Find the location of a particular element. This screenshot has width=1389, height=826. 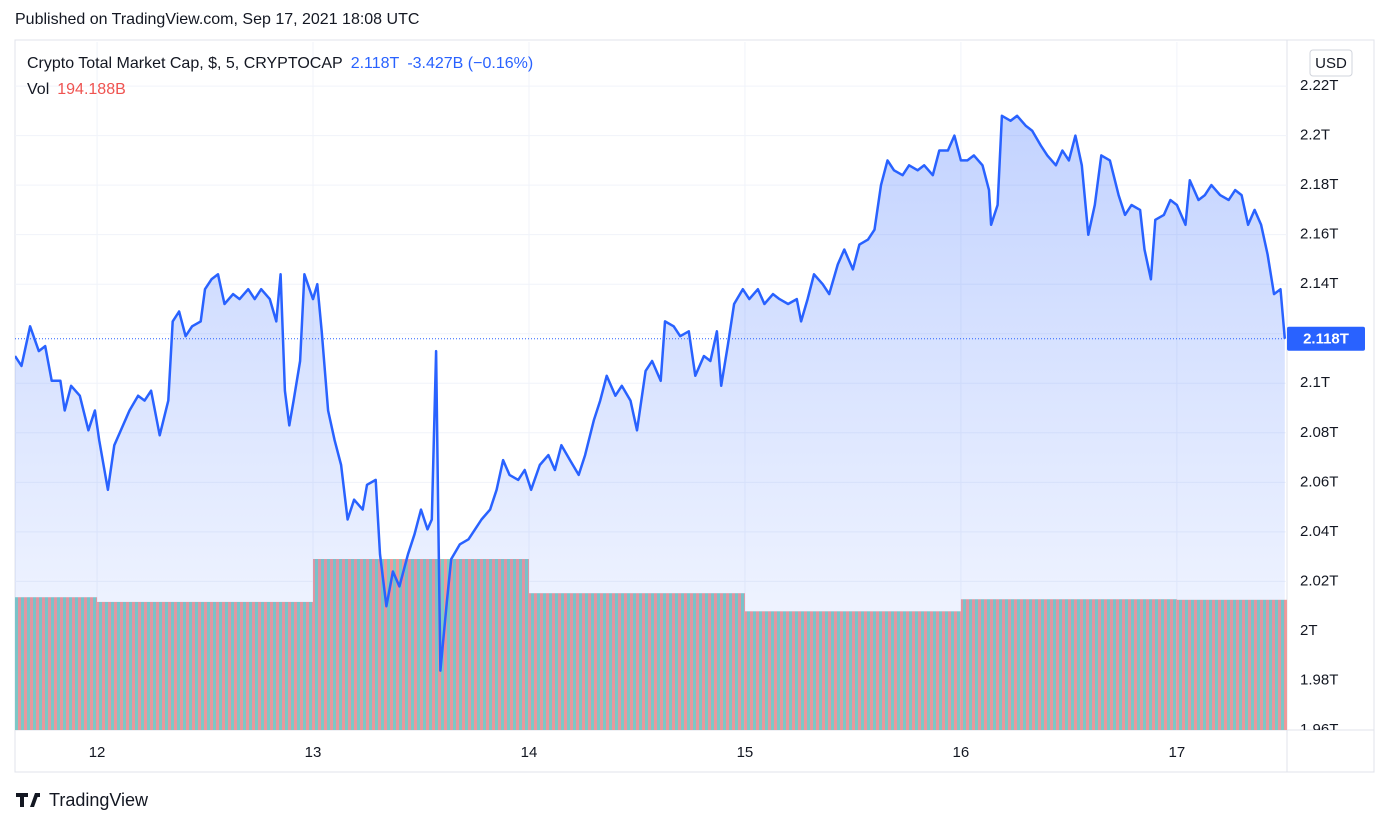

y-tick-label: 2.04T is located at coordinates (1319, 531).